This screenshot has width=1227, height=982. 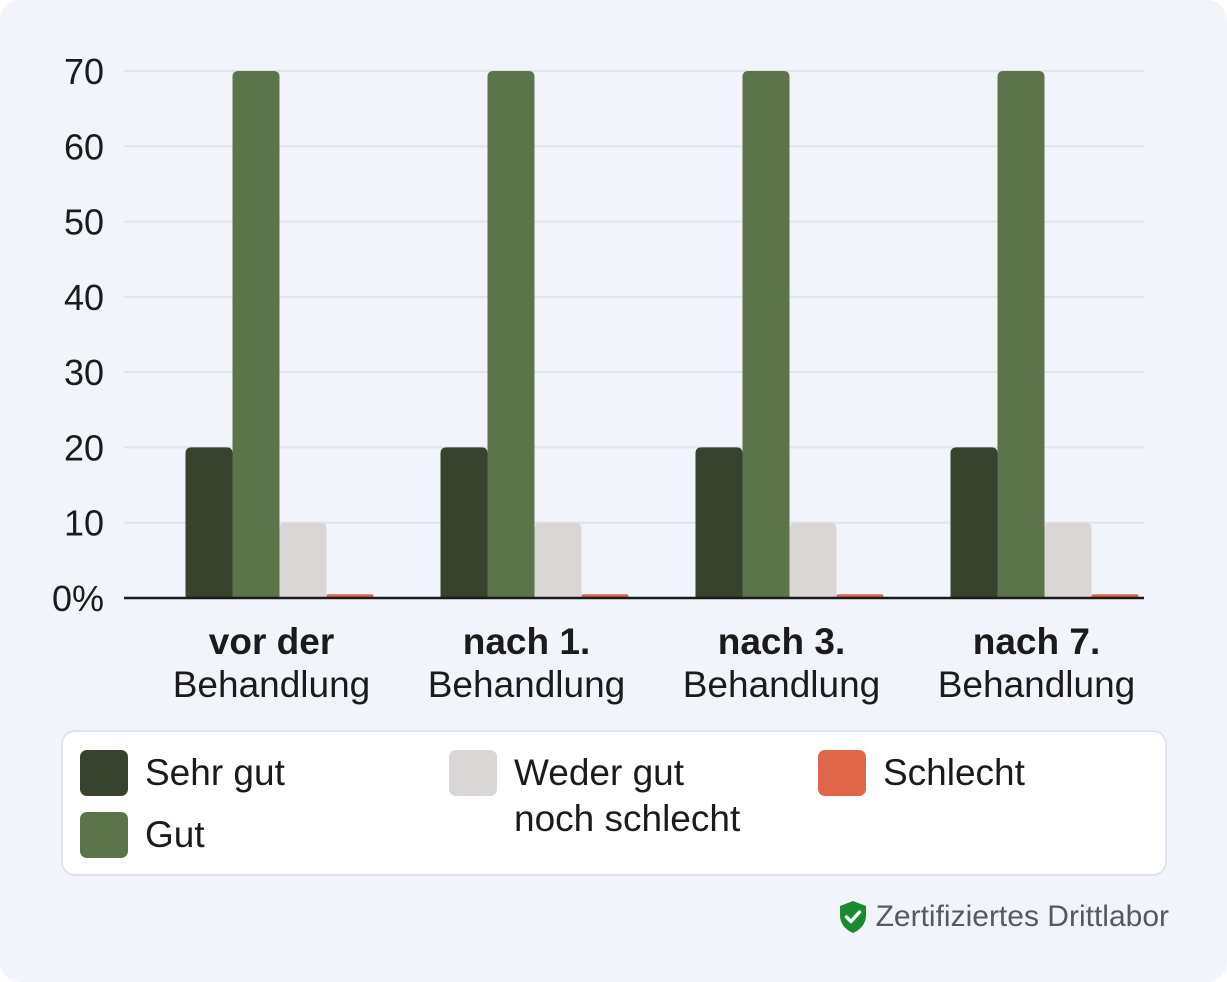 I want to click on certification-badge: Zertifiziertes Drittlabor, so click(x=1003, y=917).